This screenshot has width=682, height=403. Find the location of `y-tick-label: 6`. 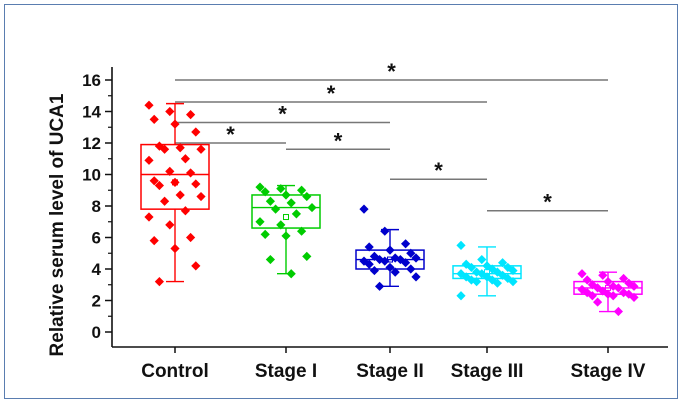

y-tick-label: 6 is located at coordinates (96, 238).